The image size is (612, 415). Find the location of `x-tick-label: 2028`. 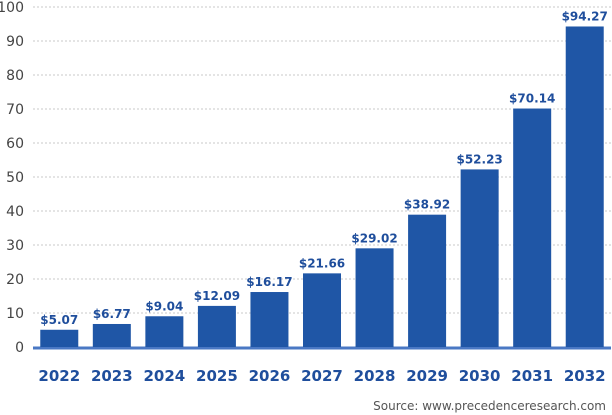

x-tick-label: 2028 is located at coordinates (375, 376).